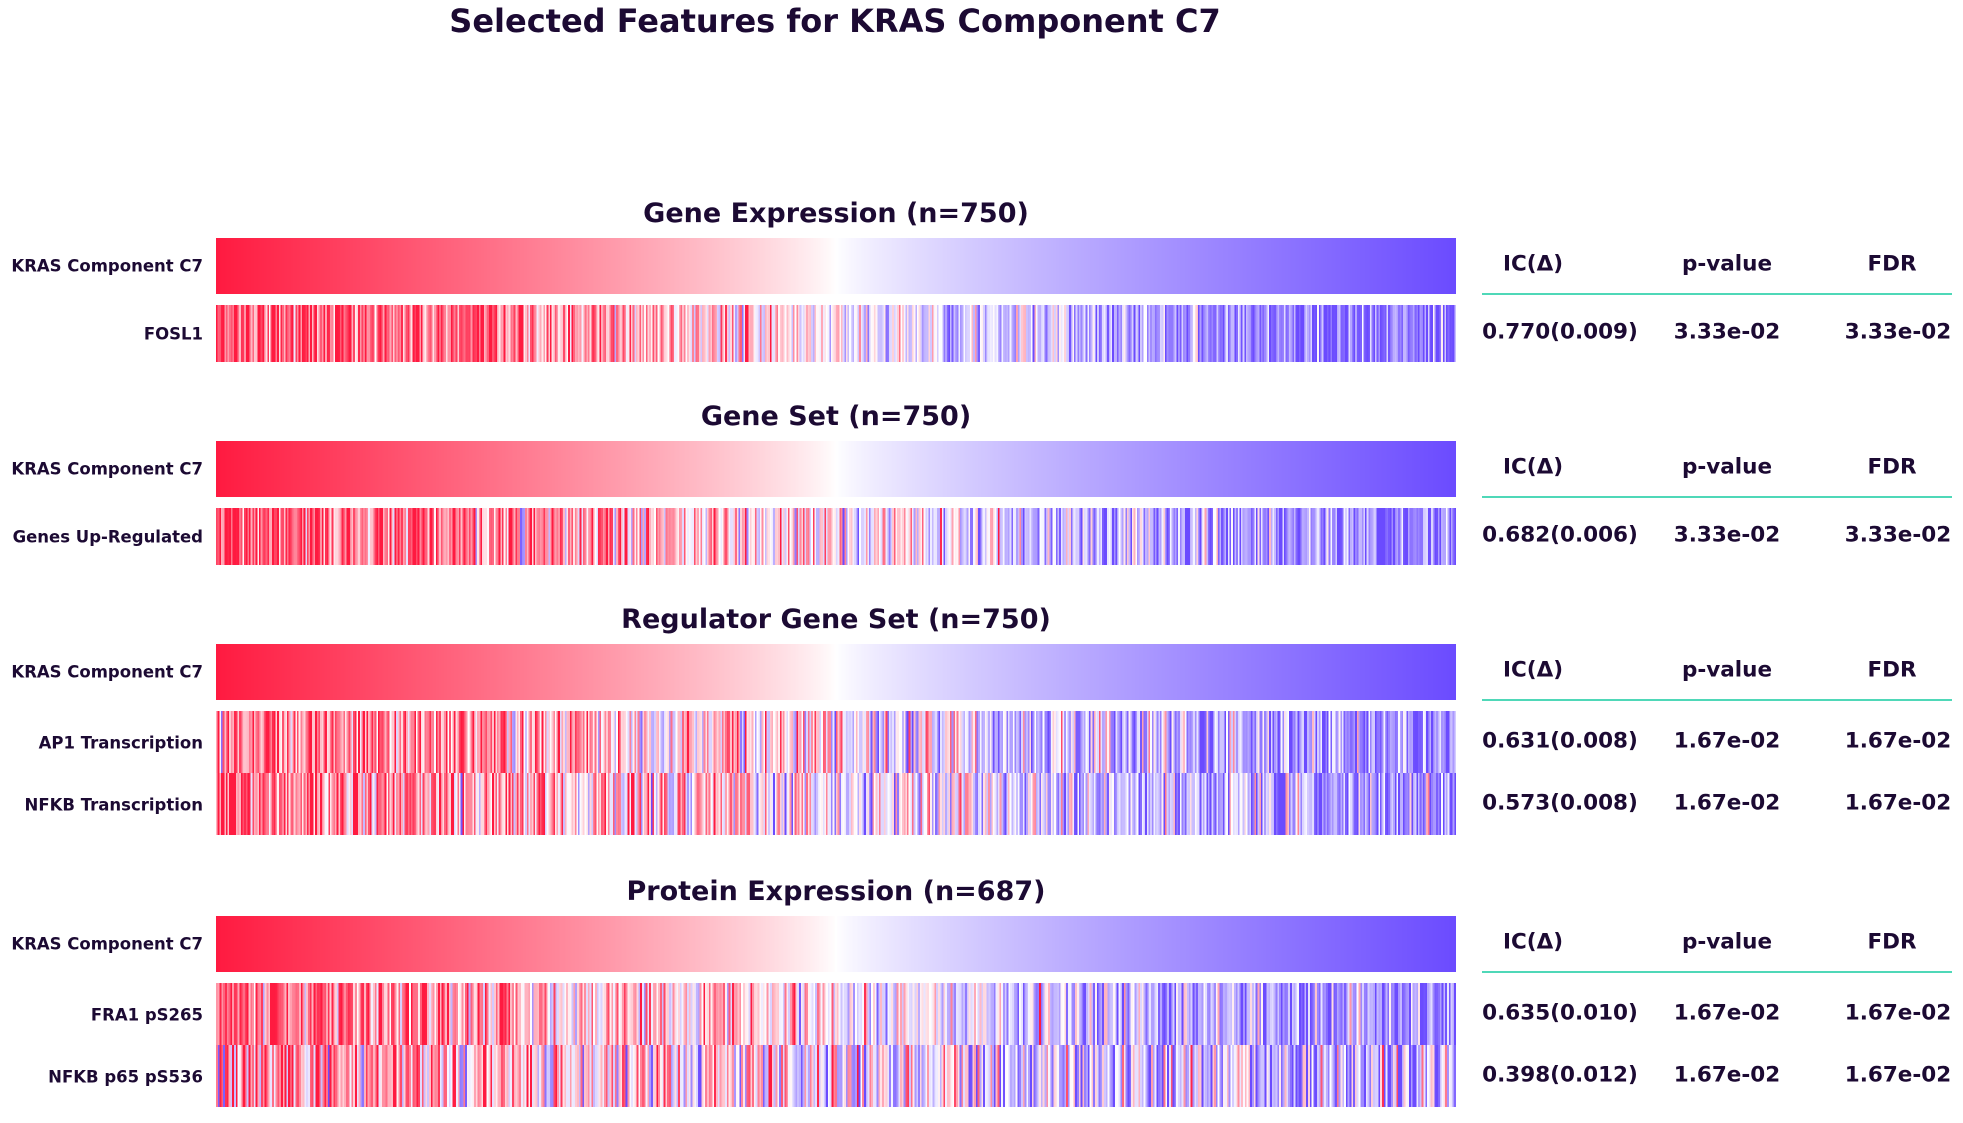 The image size is (1963, 1123). What do you see at coordinates (836, 469) in the screenshot?
I see `heatmap-svg` at bounding box center [836, 469].